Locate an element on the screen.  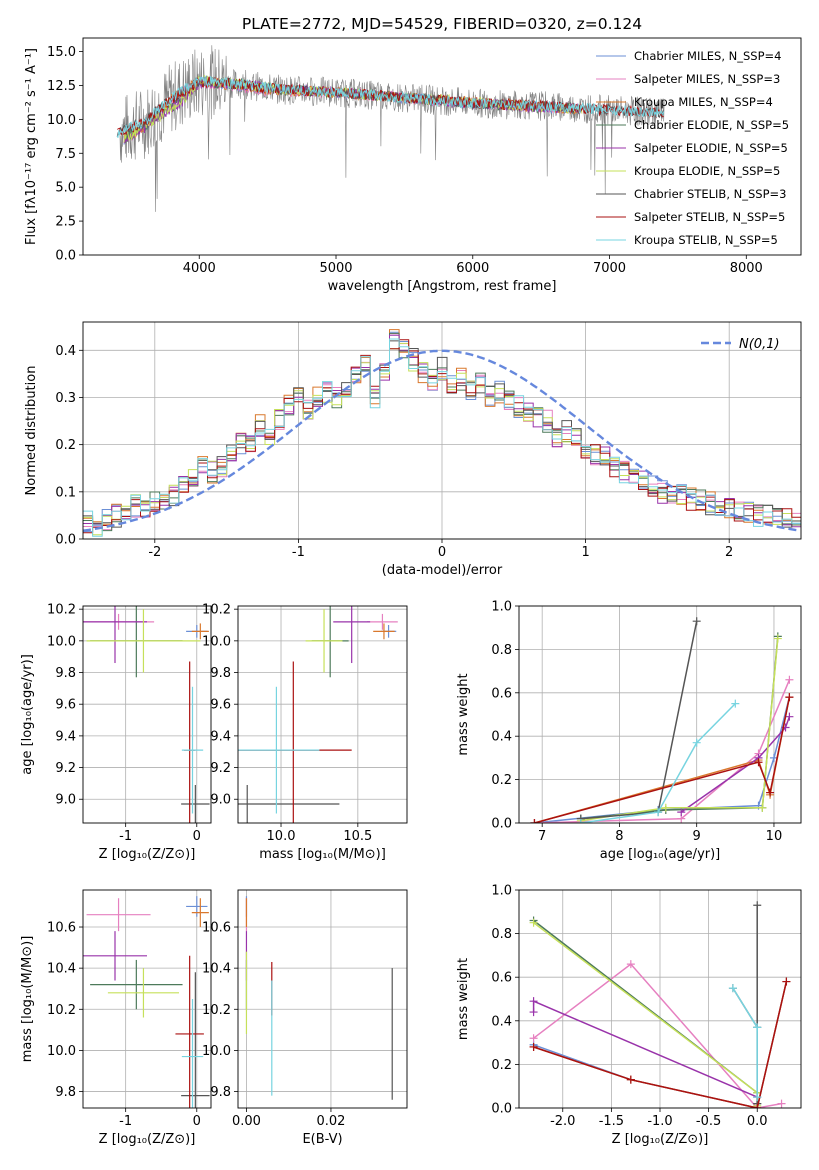
x-tick-label: 6000 is located at coordinates (472, 268).